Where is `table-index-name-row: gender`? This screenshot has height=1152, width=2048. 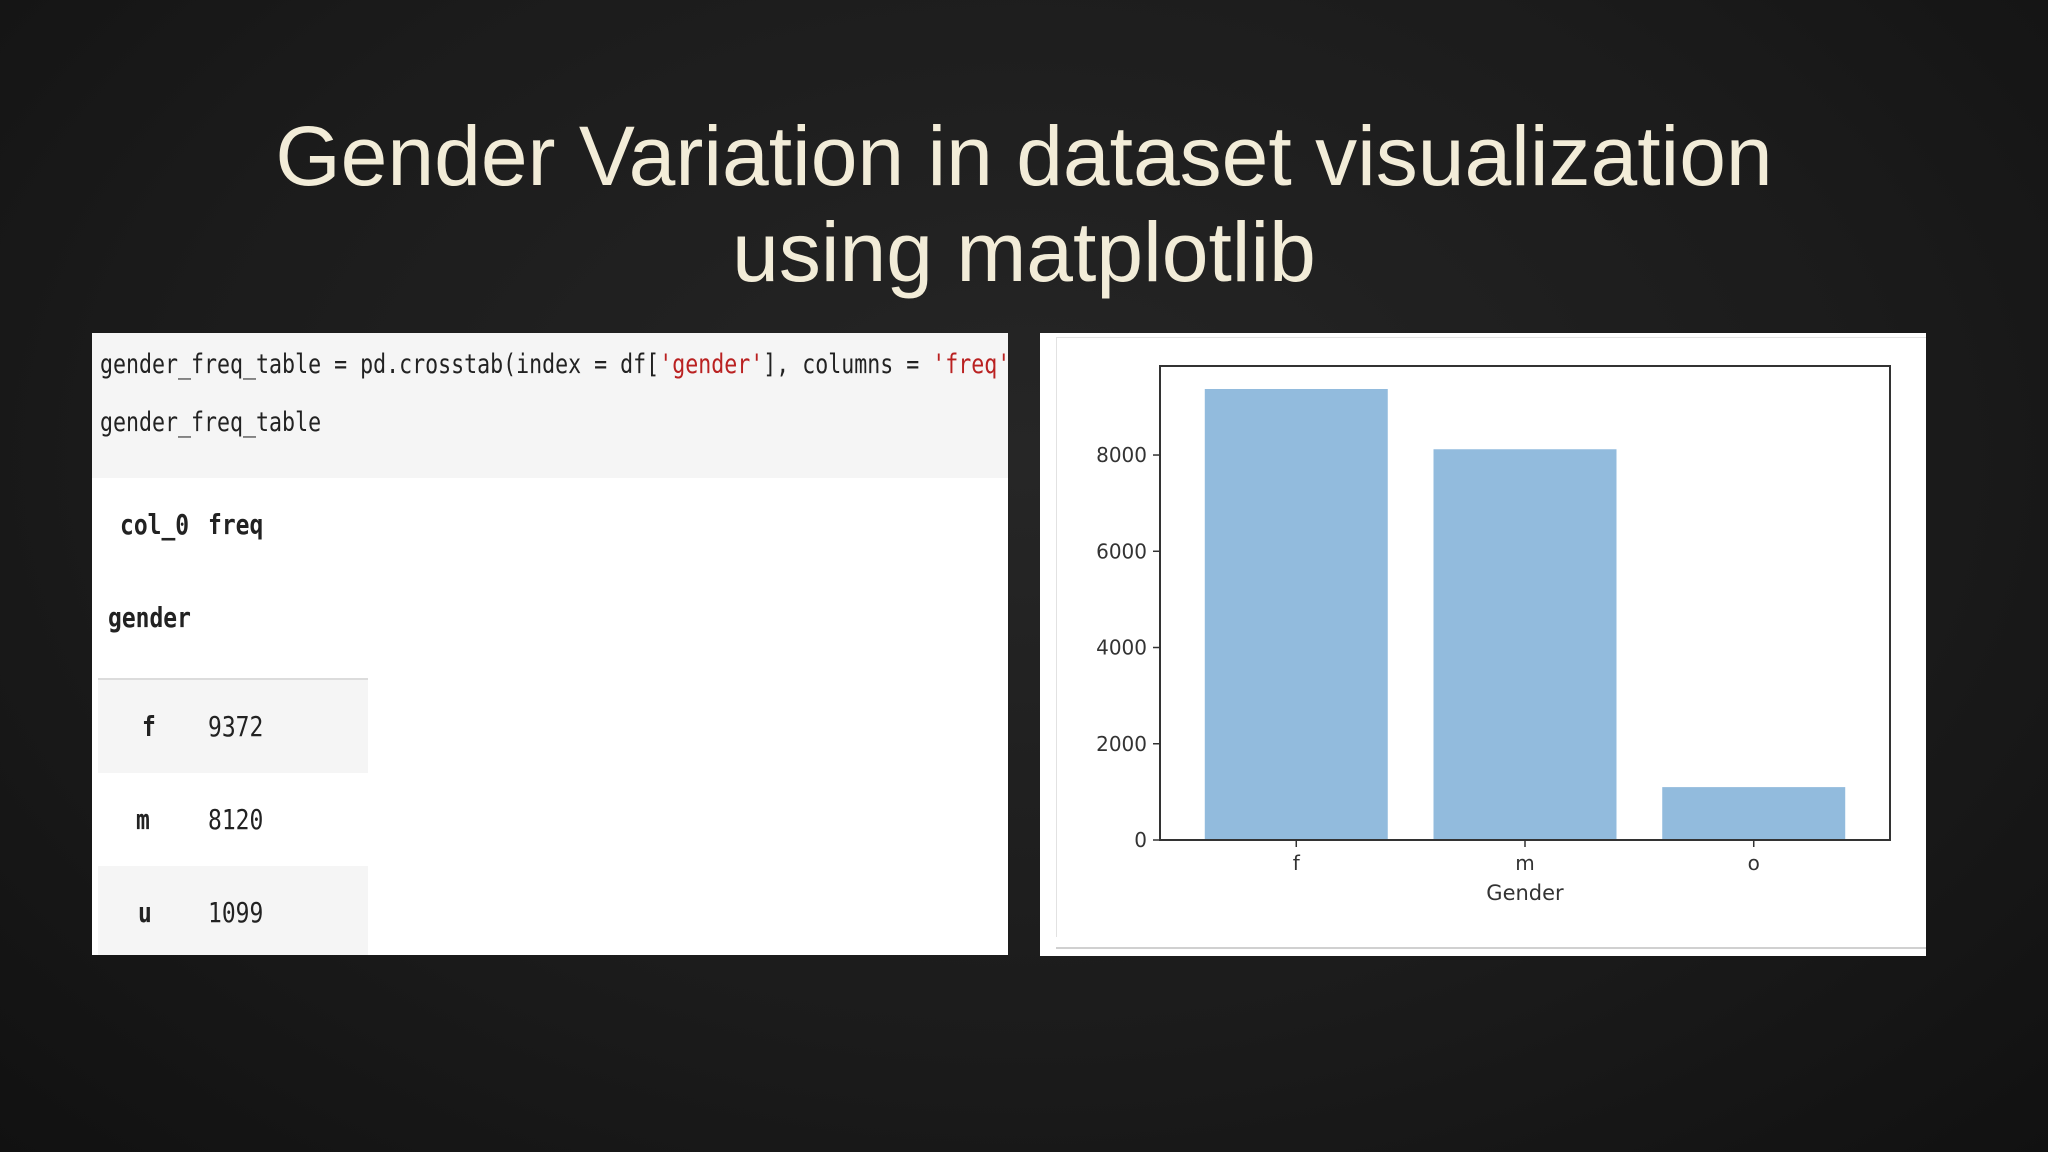
table-index-name-row: gender is located at coordinates (233, 617).